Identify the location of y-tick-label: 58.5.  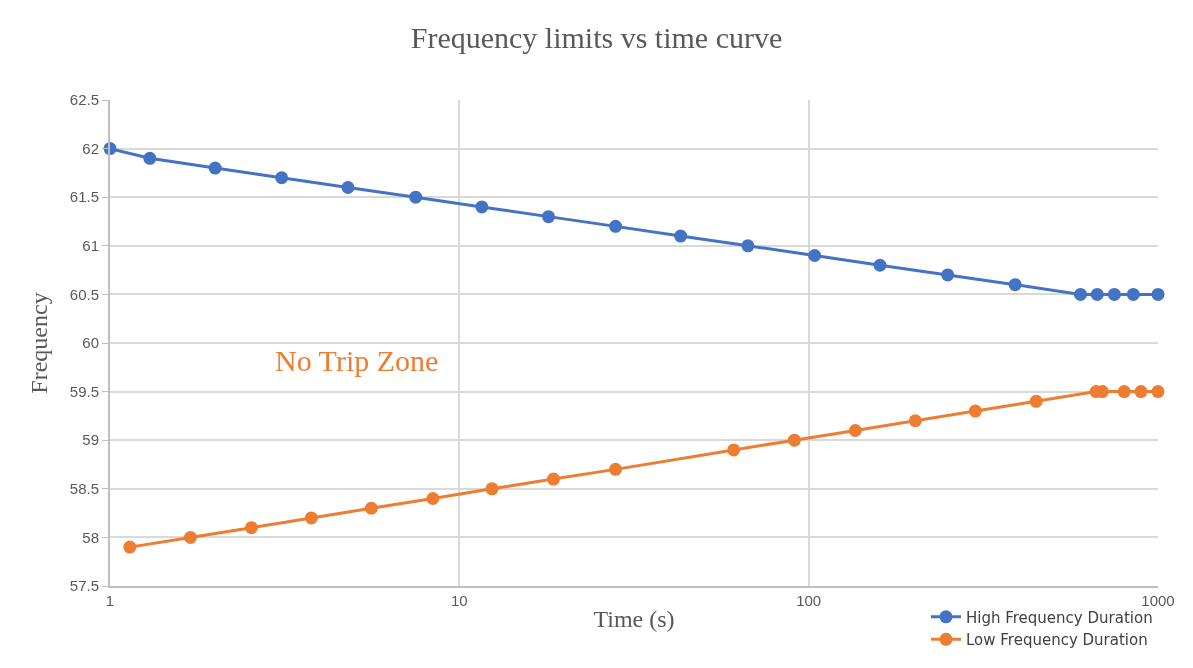
(84, 489).